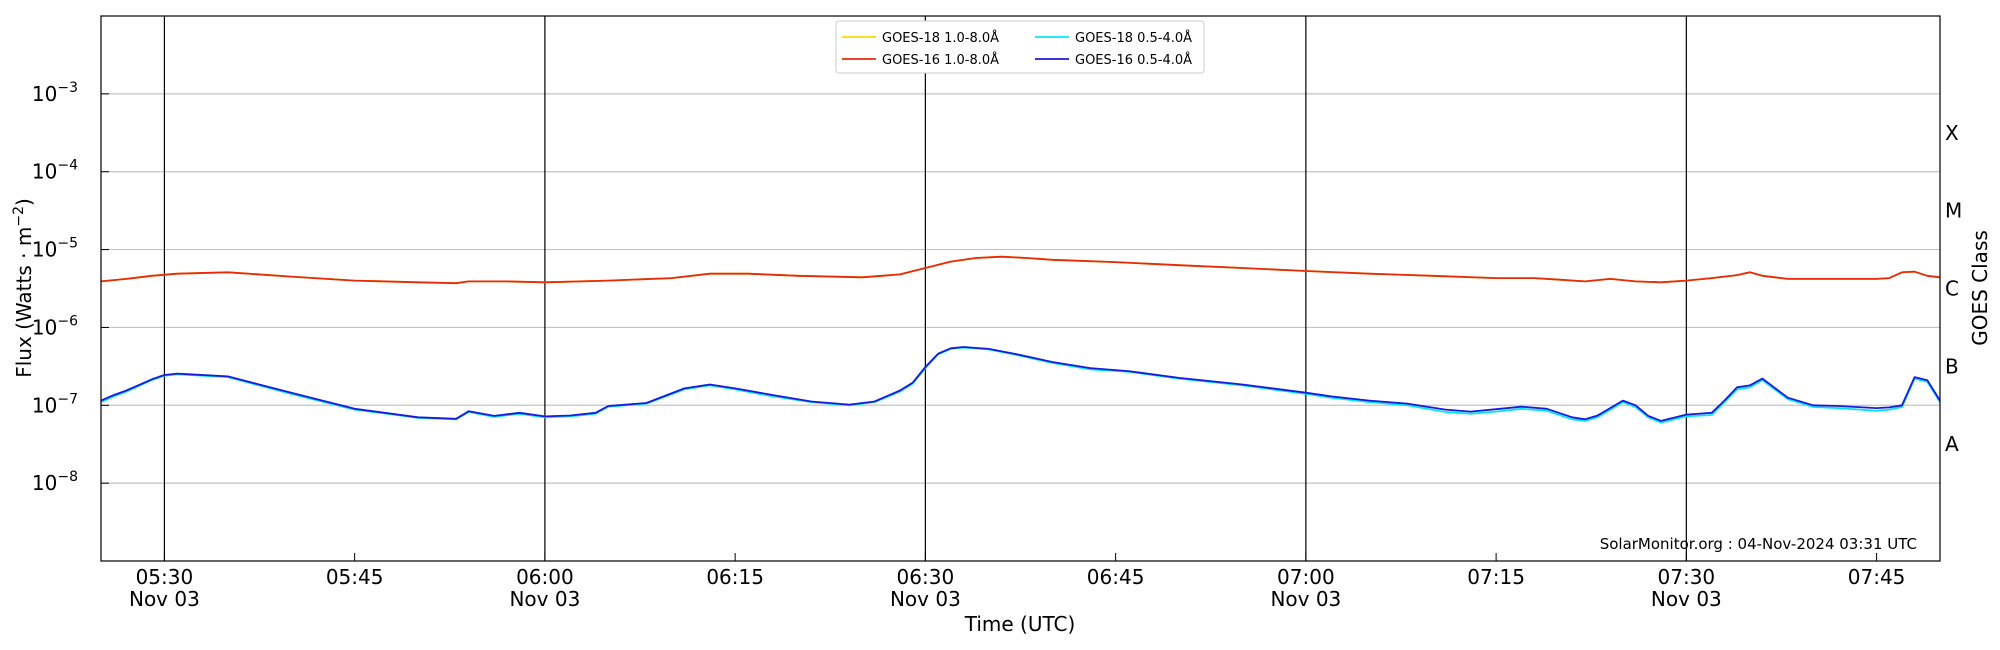 Image resolution: width=2000 pixels, height=650 pixels. I want to click on legend-entry-label: GOES-18 0.5-4.0Å, so click(1133, 38).